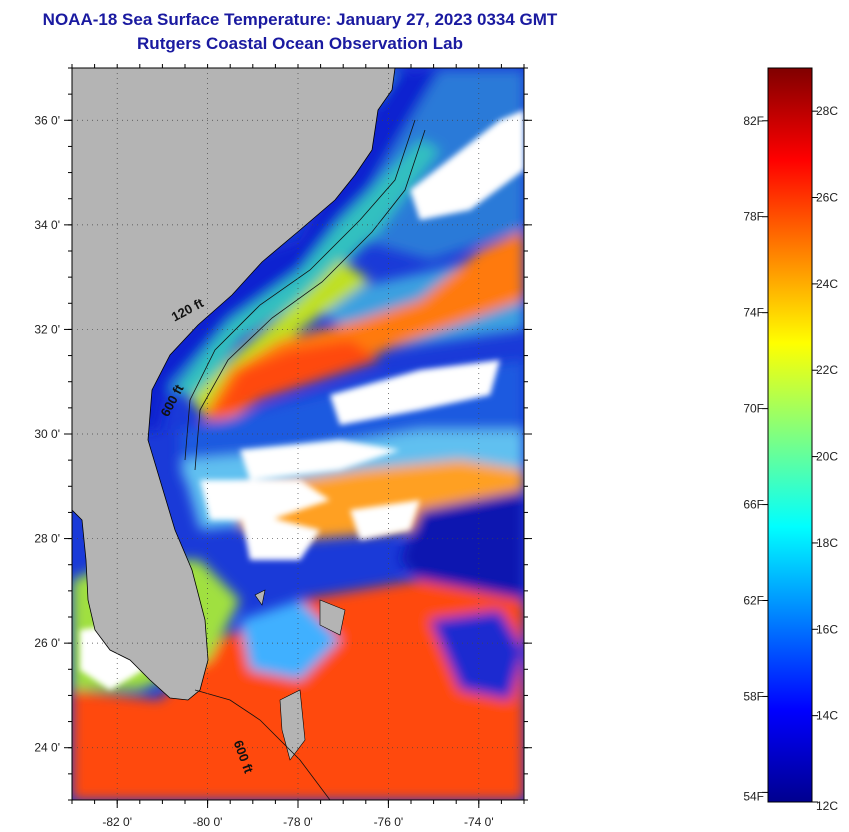 Image resolution: width=849 pixels, height=832 pixels. What do you see at coordinates (790, 435) in the screenshot?
I see `temperature-colorbar` at bounding box center [790, 435].